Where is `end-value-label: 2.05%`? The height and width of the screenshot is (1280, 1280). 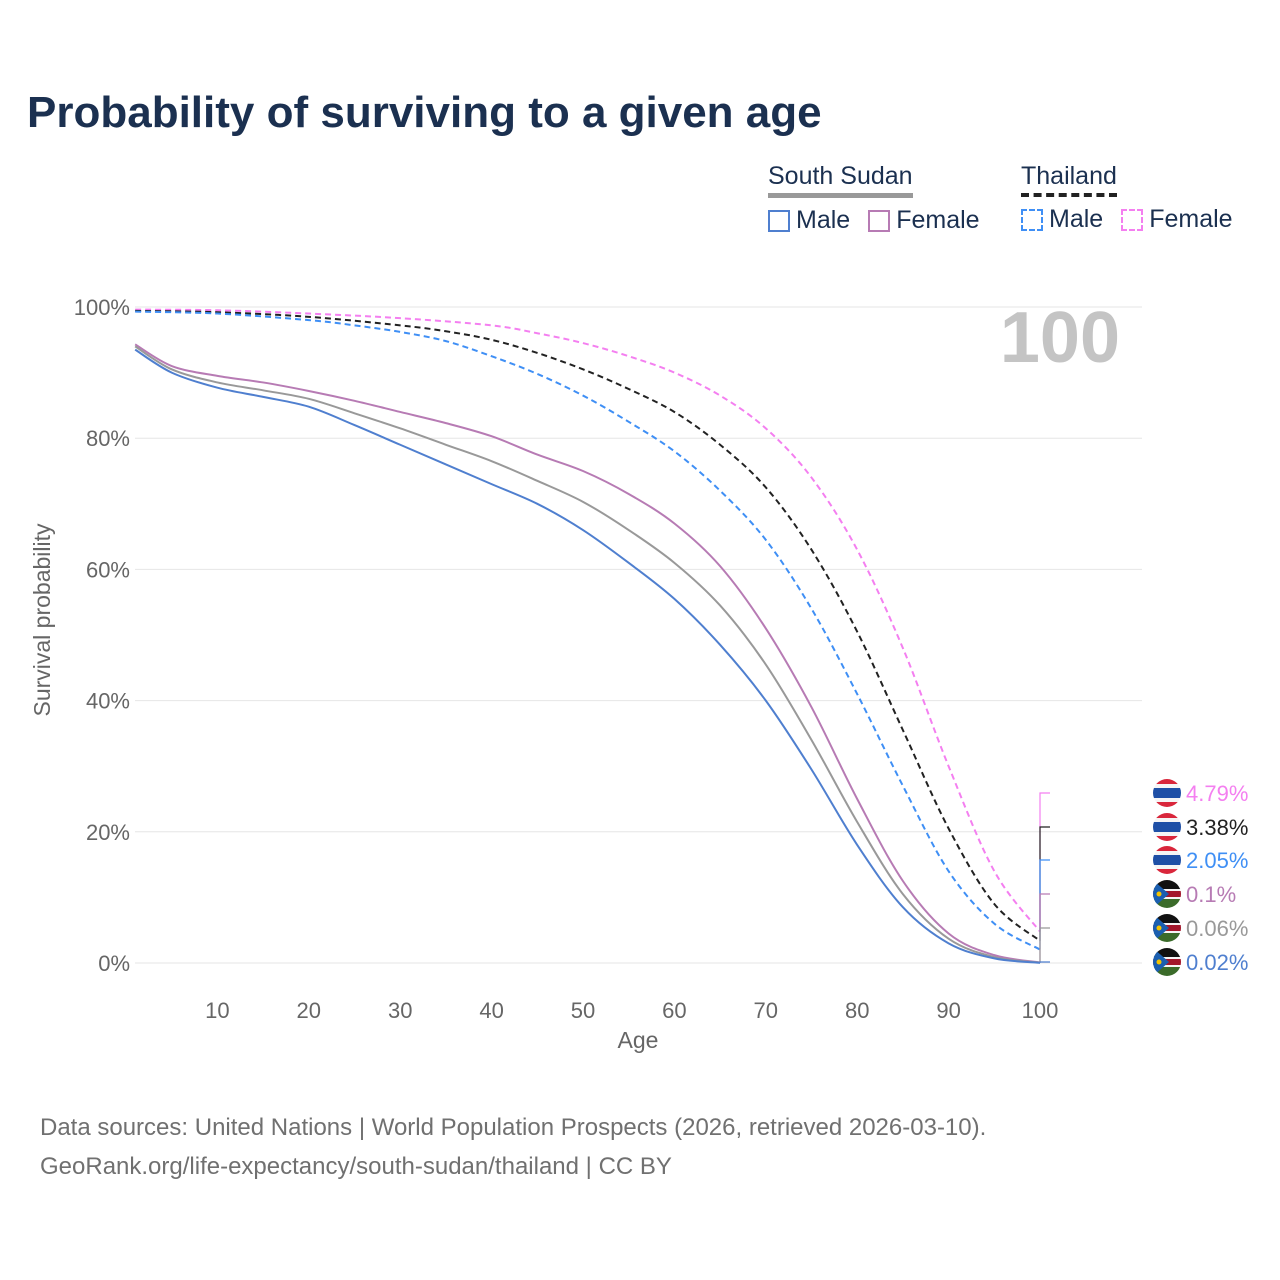 end-value-label: 2.05% is located at coordinates (1217, 860).